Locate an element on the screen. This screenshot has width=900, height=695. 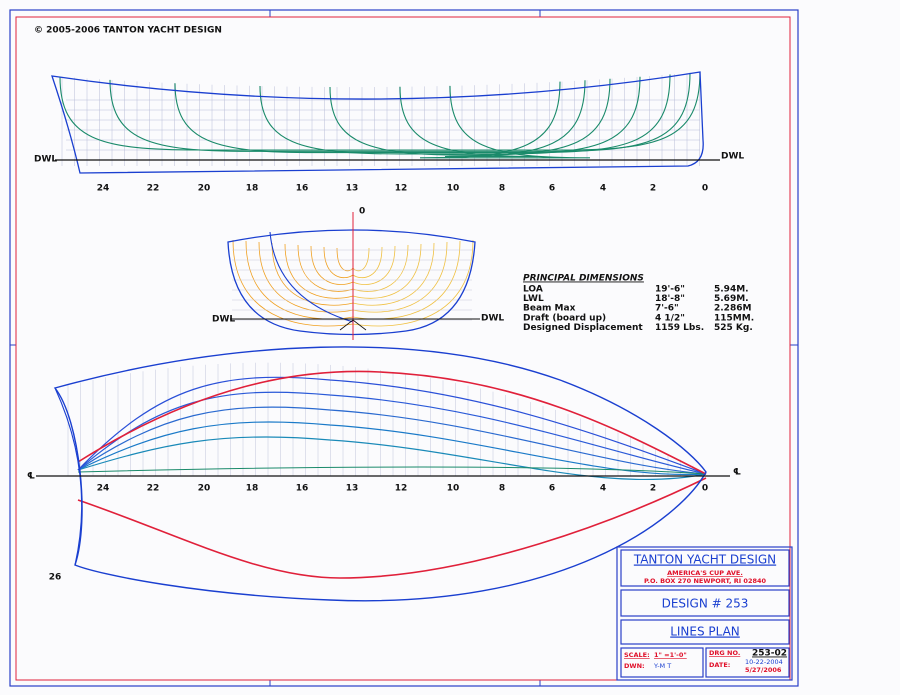
profile-outline is located at coordinates (377, 122).